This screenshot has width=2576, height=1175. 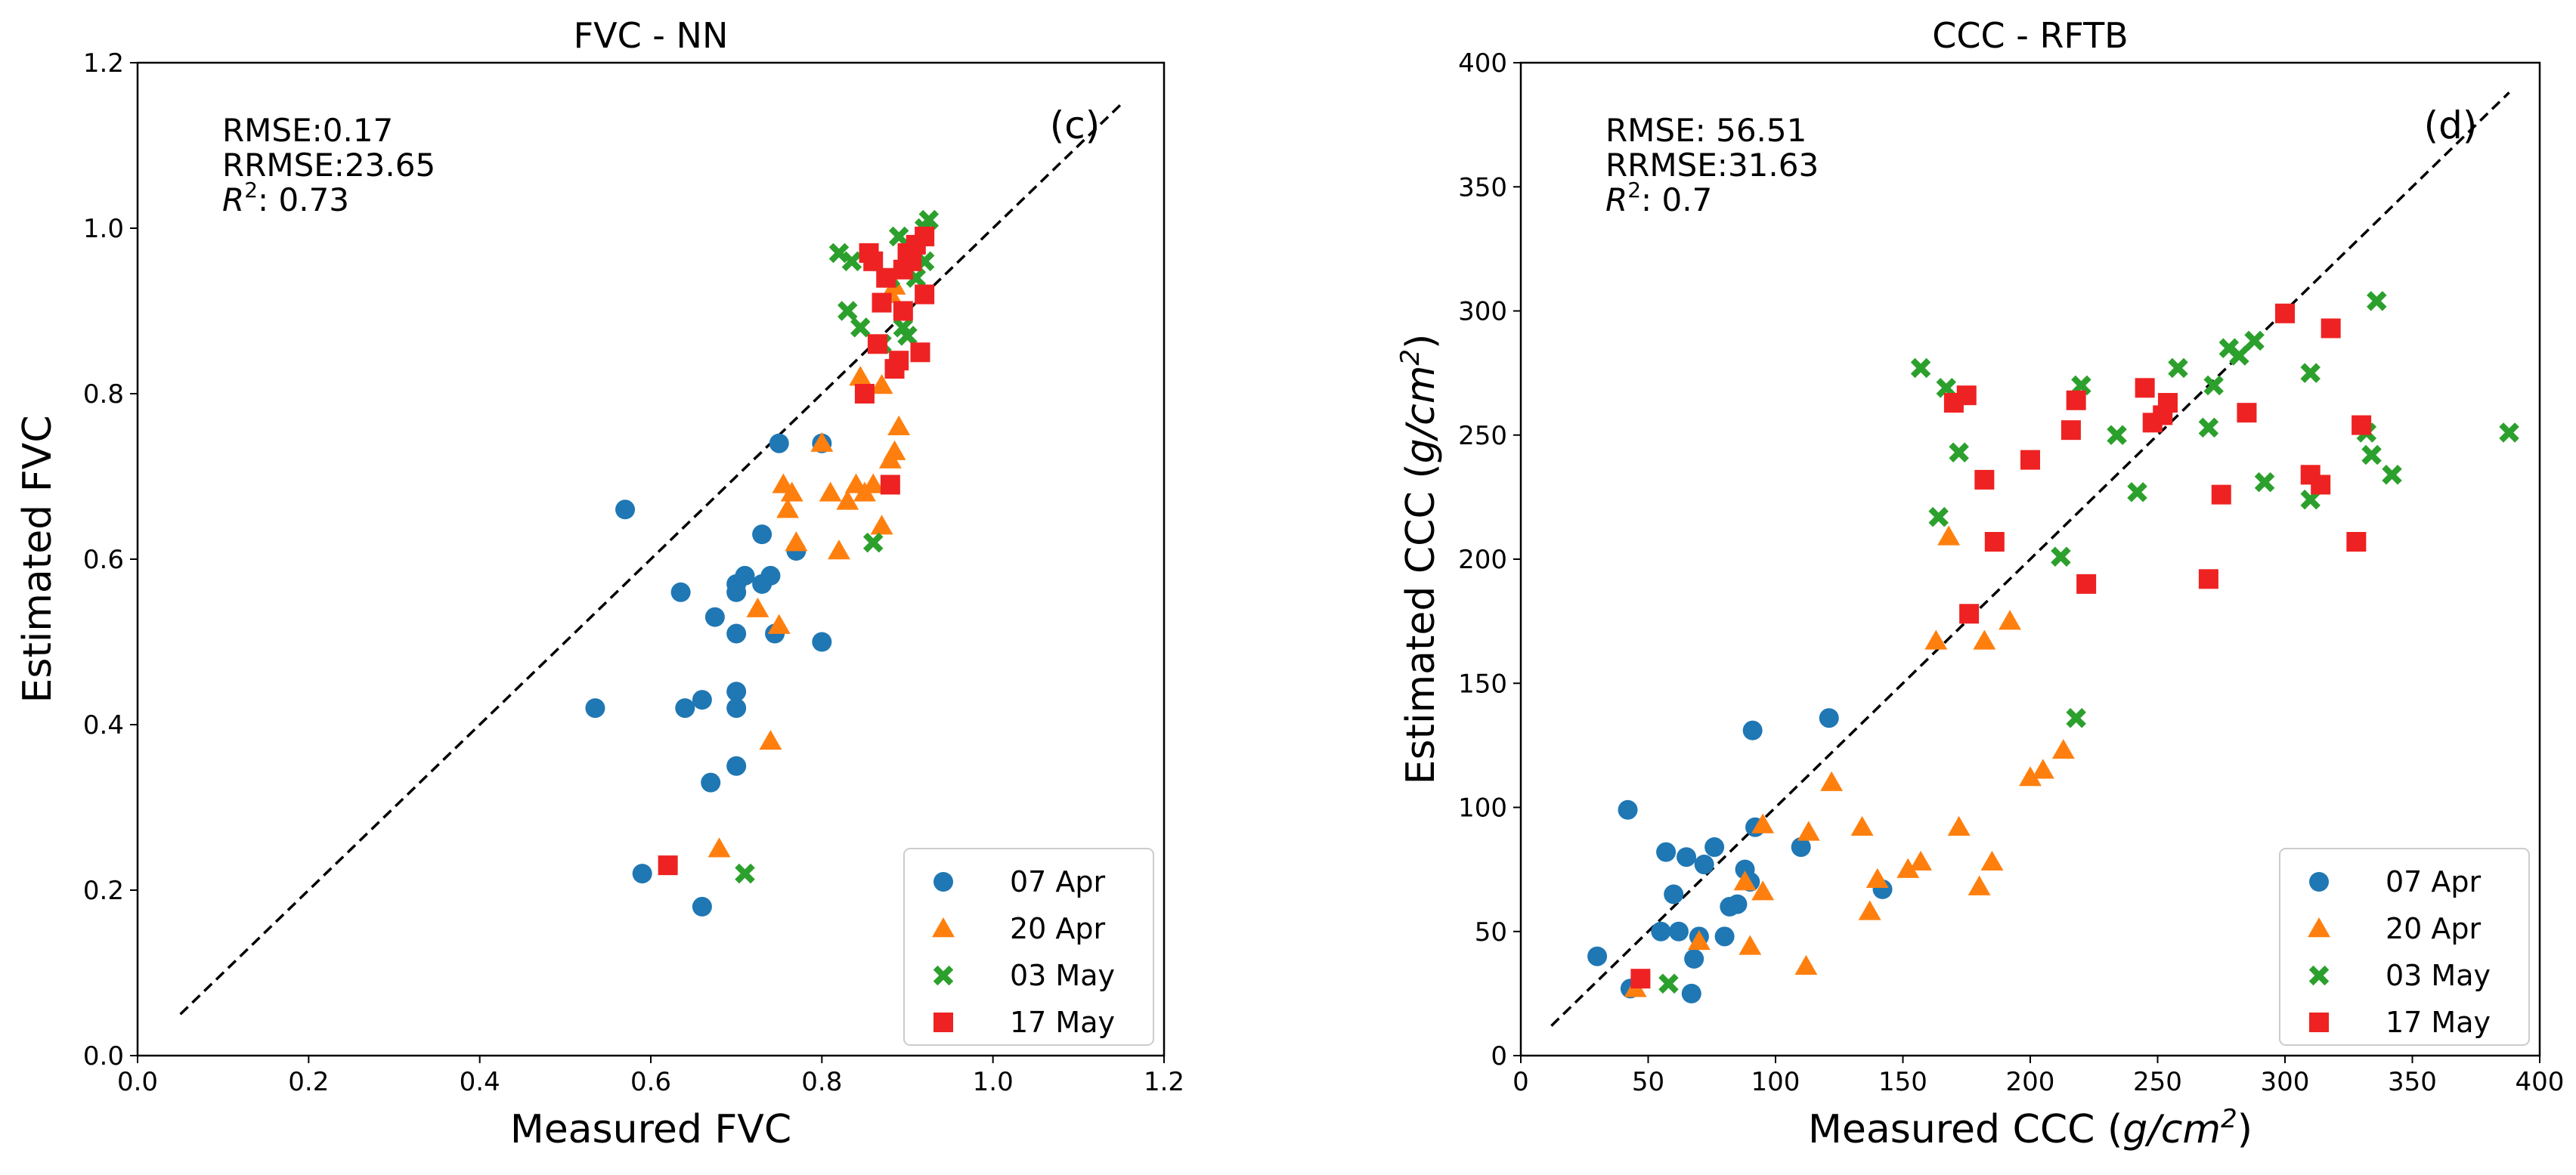 What do you see at coordinates (651, 35) in the screenshot?
I see `chart-title: FVC - NN` at bounding box center [651, 35].